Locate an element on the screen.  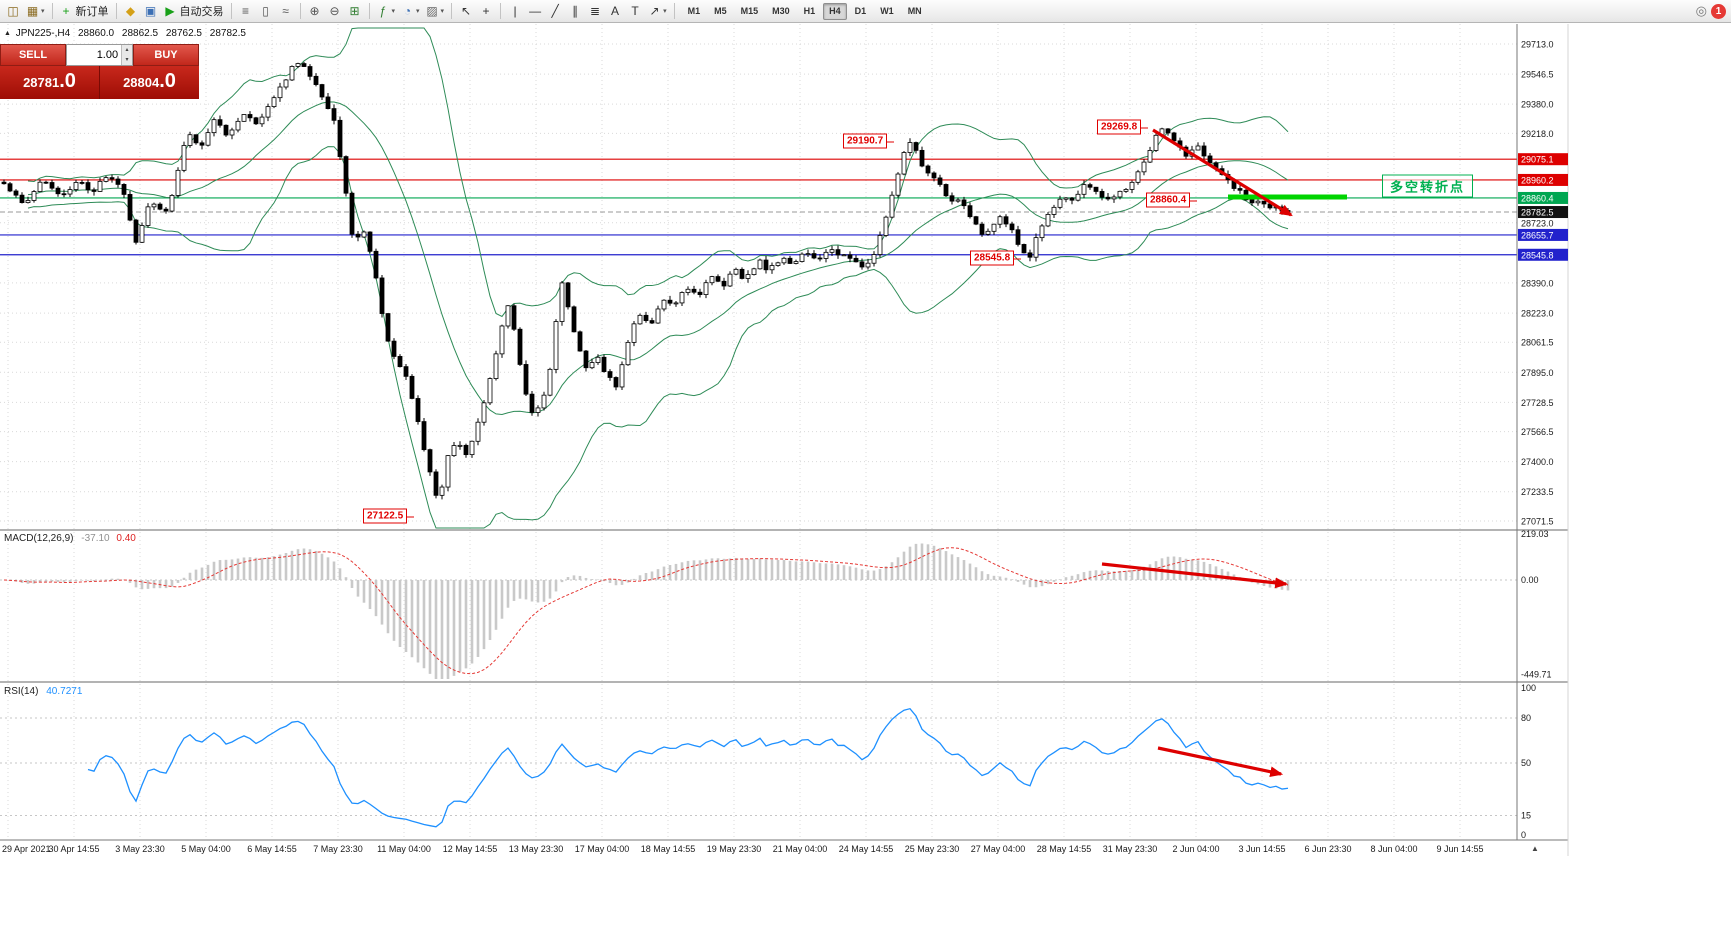
buy-button: BUY is located at coordinates (166, 55).